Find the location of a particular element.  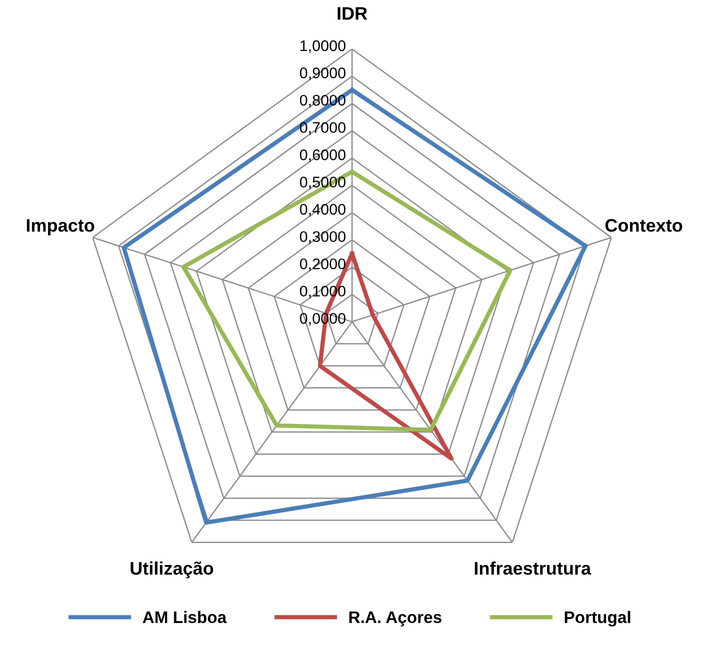

y-tick-label: 0,3000 is located at coordinates (323, 237).